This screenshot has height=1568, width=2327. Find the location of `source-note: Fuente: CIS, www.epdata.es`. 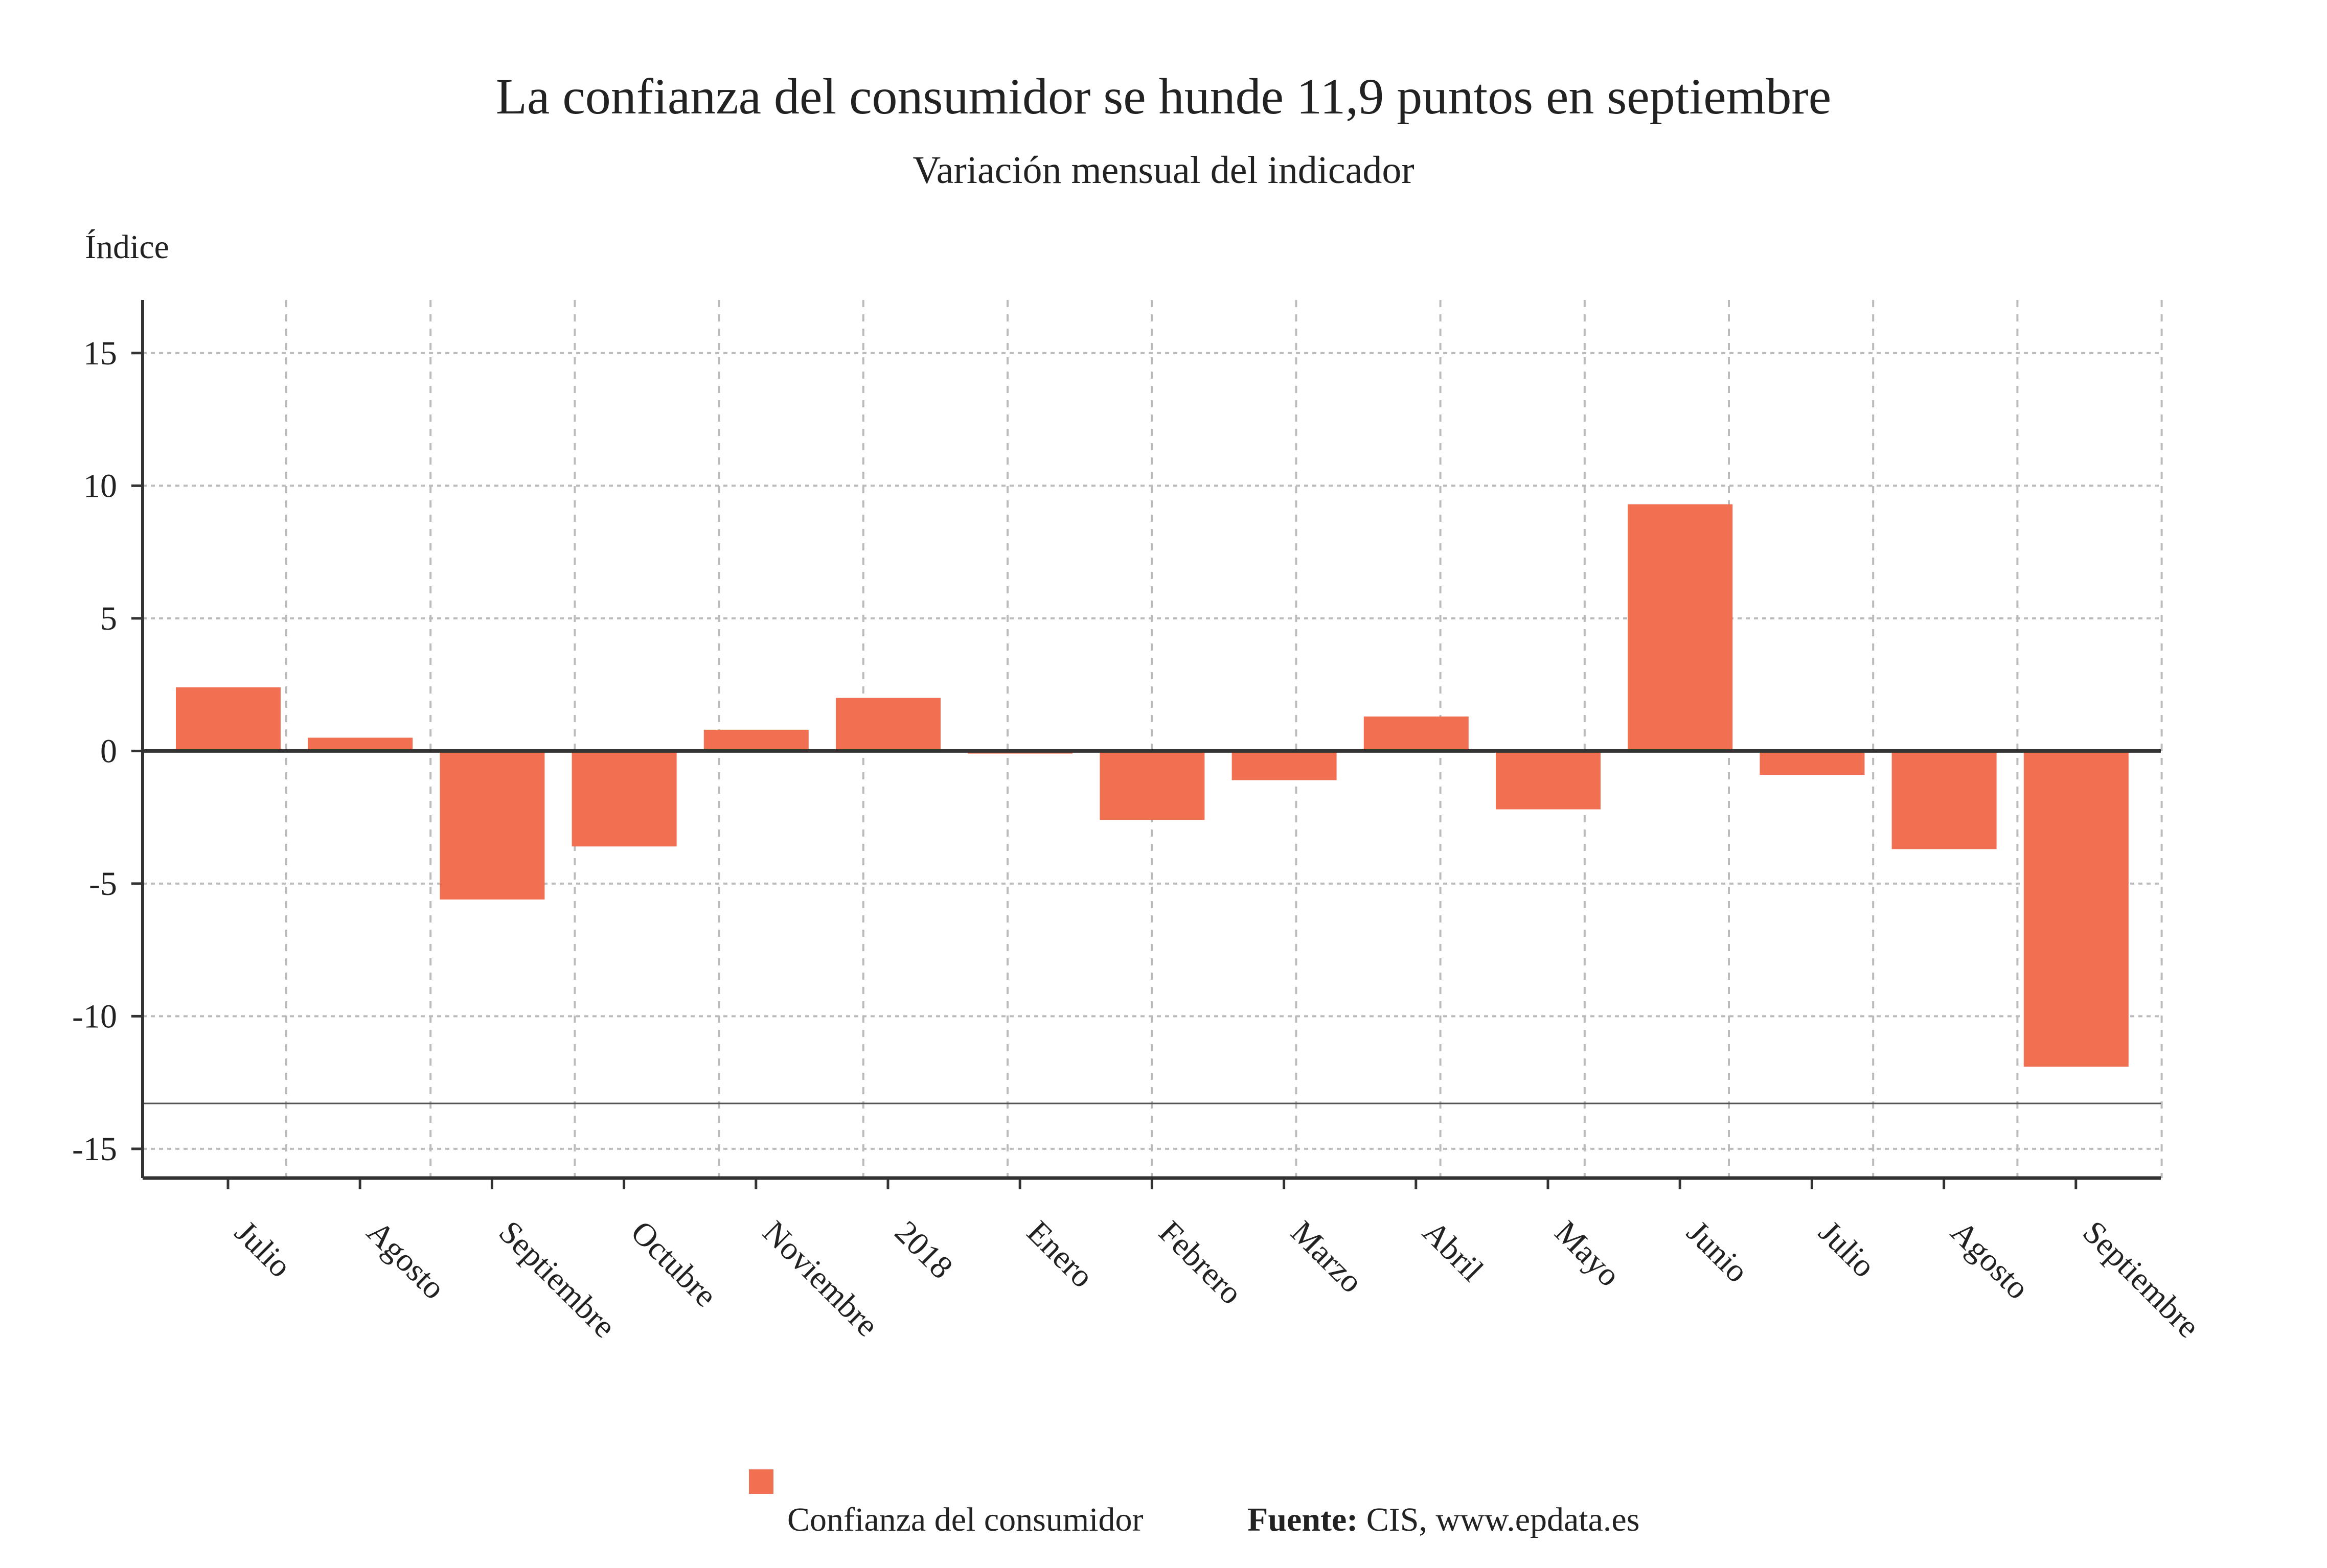

source-note: Fuente: CIS, www.epdata.es is located at coordinates (1443, 1519).